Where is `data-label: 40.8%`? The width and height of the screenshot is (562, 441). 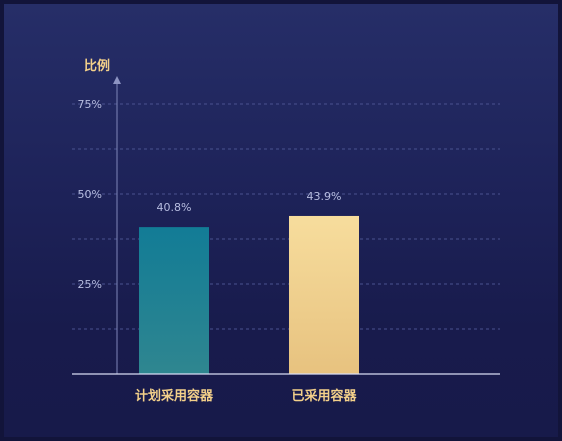
data-label: 40.8% is located at coordinates (174, 207).